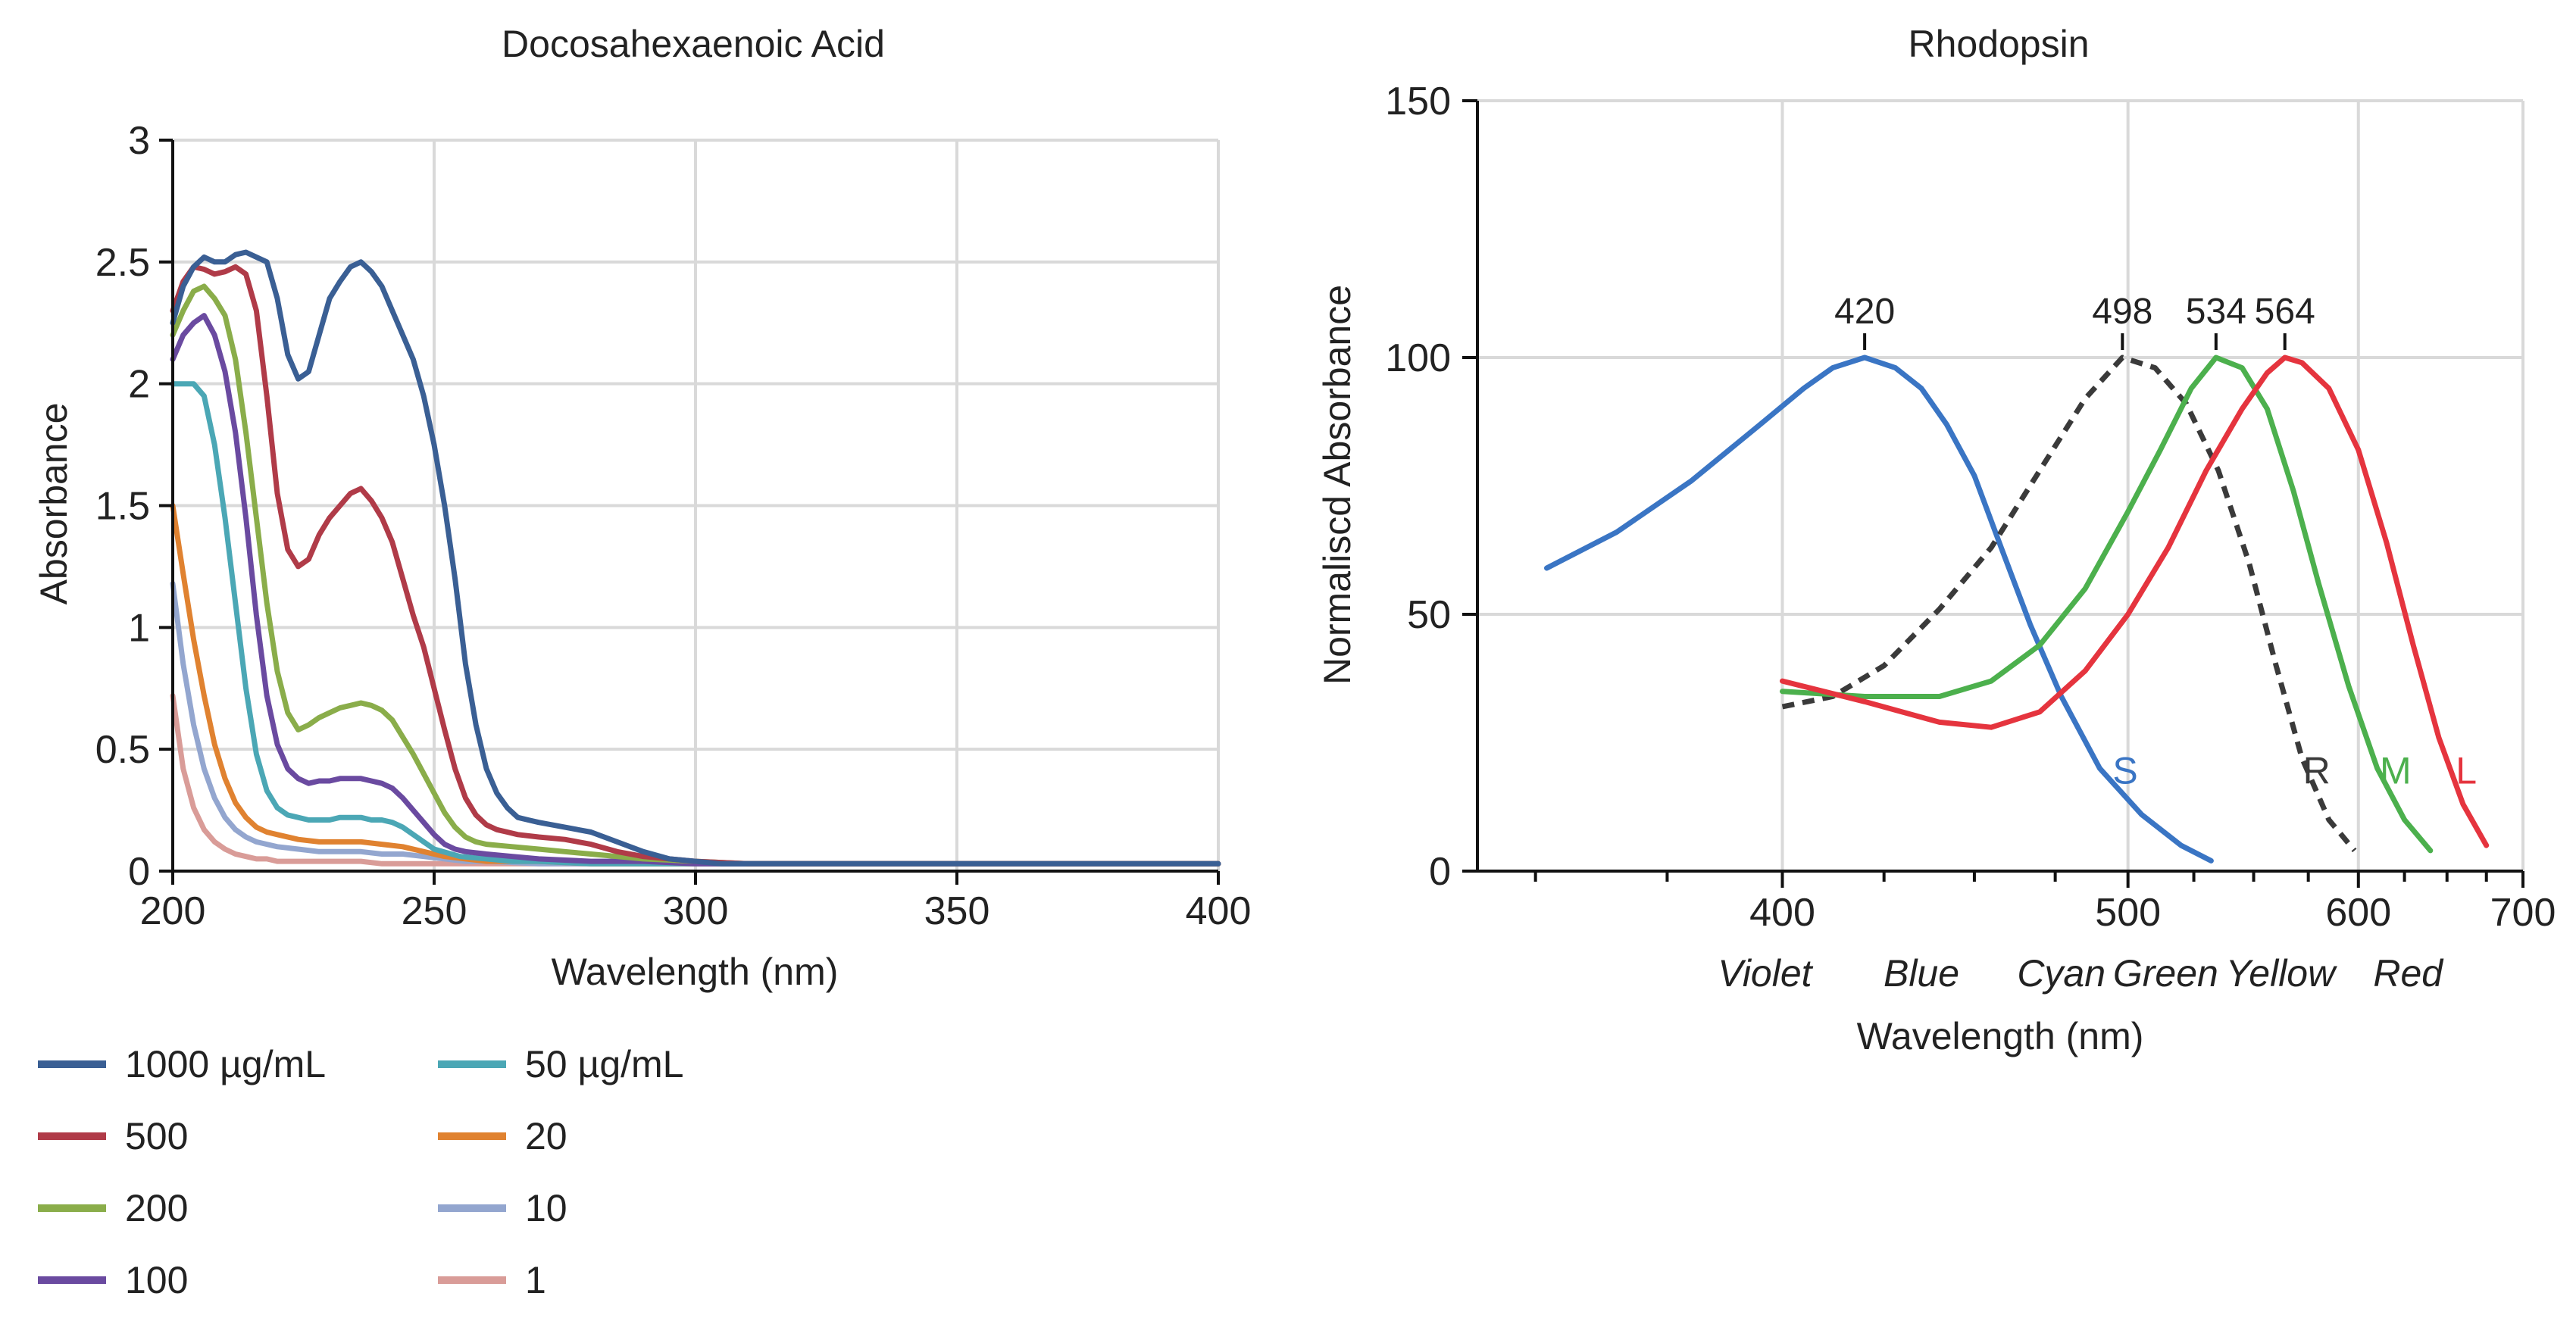  I want to click on legend-label: 10, so click(546, 1208).